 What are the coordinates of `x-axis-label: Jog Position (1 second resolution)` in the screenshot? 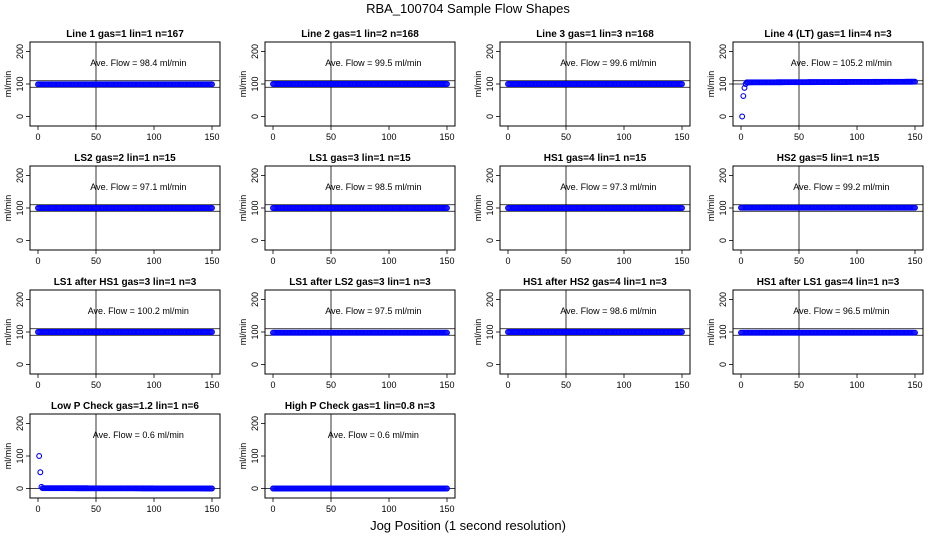 It's located at (468, 525).